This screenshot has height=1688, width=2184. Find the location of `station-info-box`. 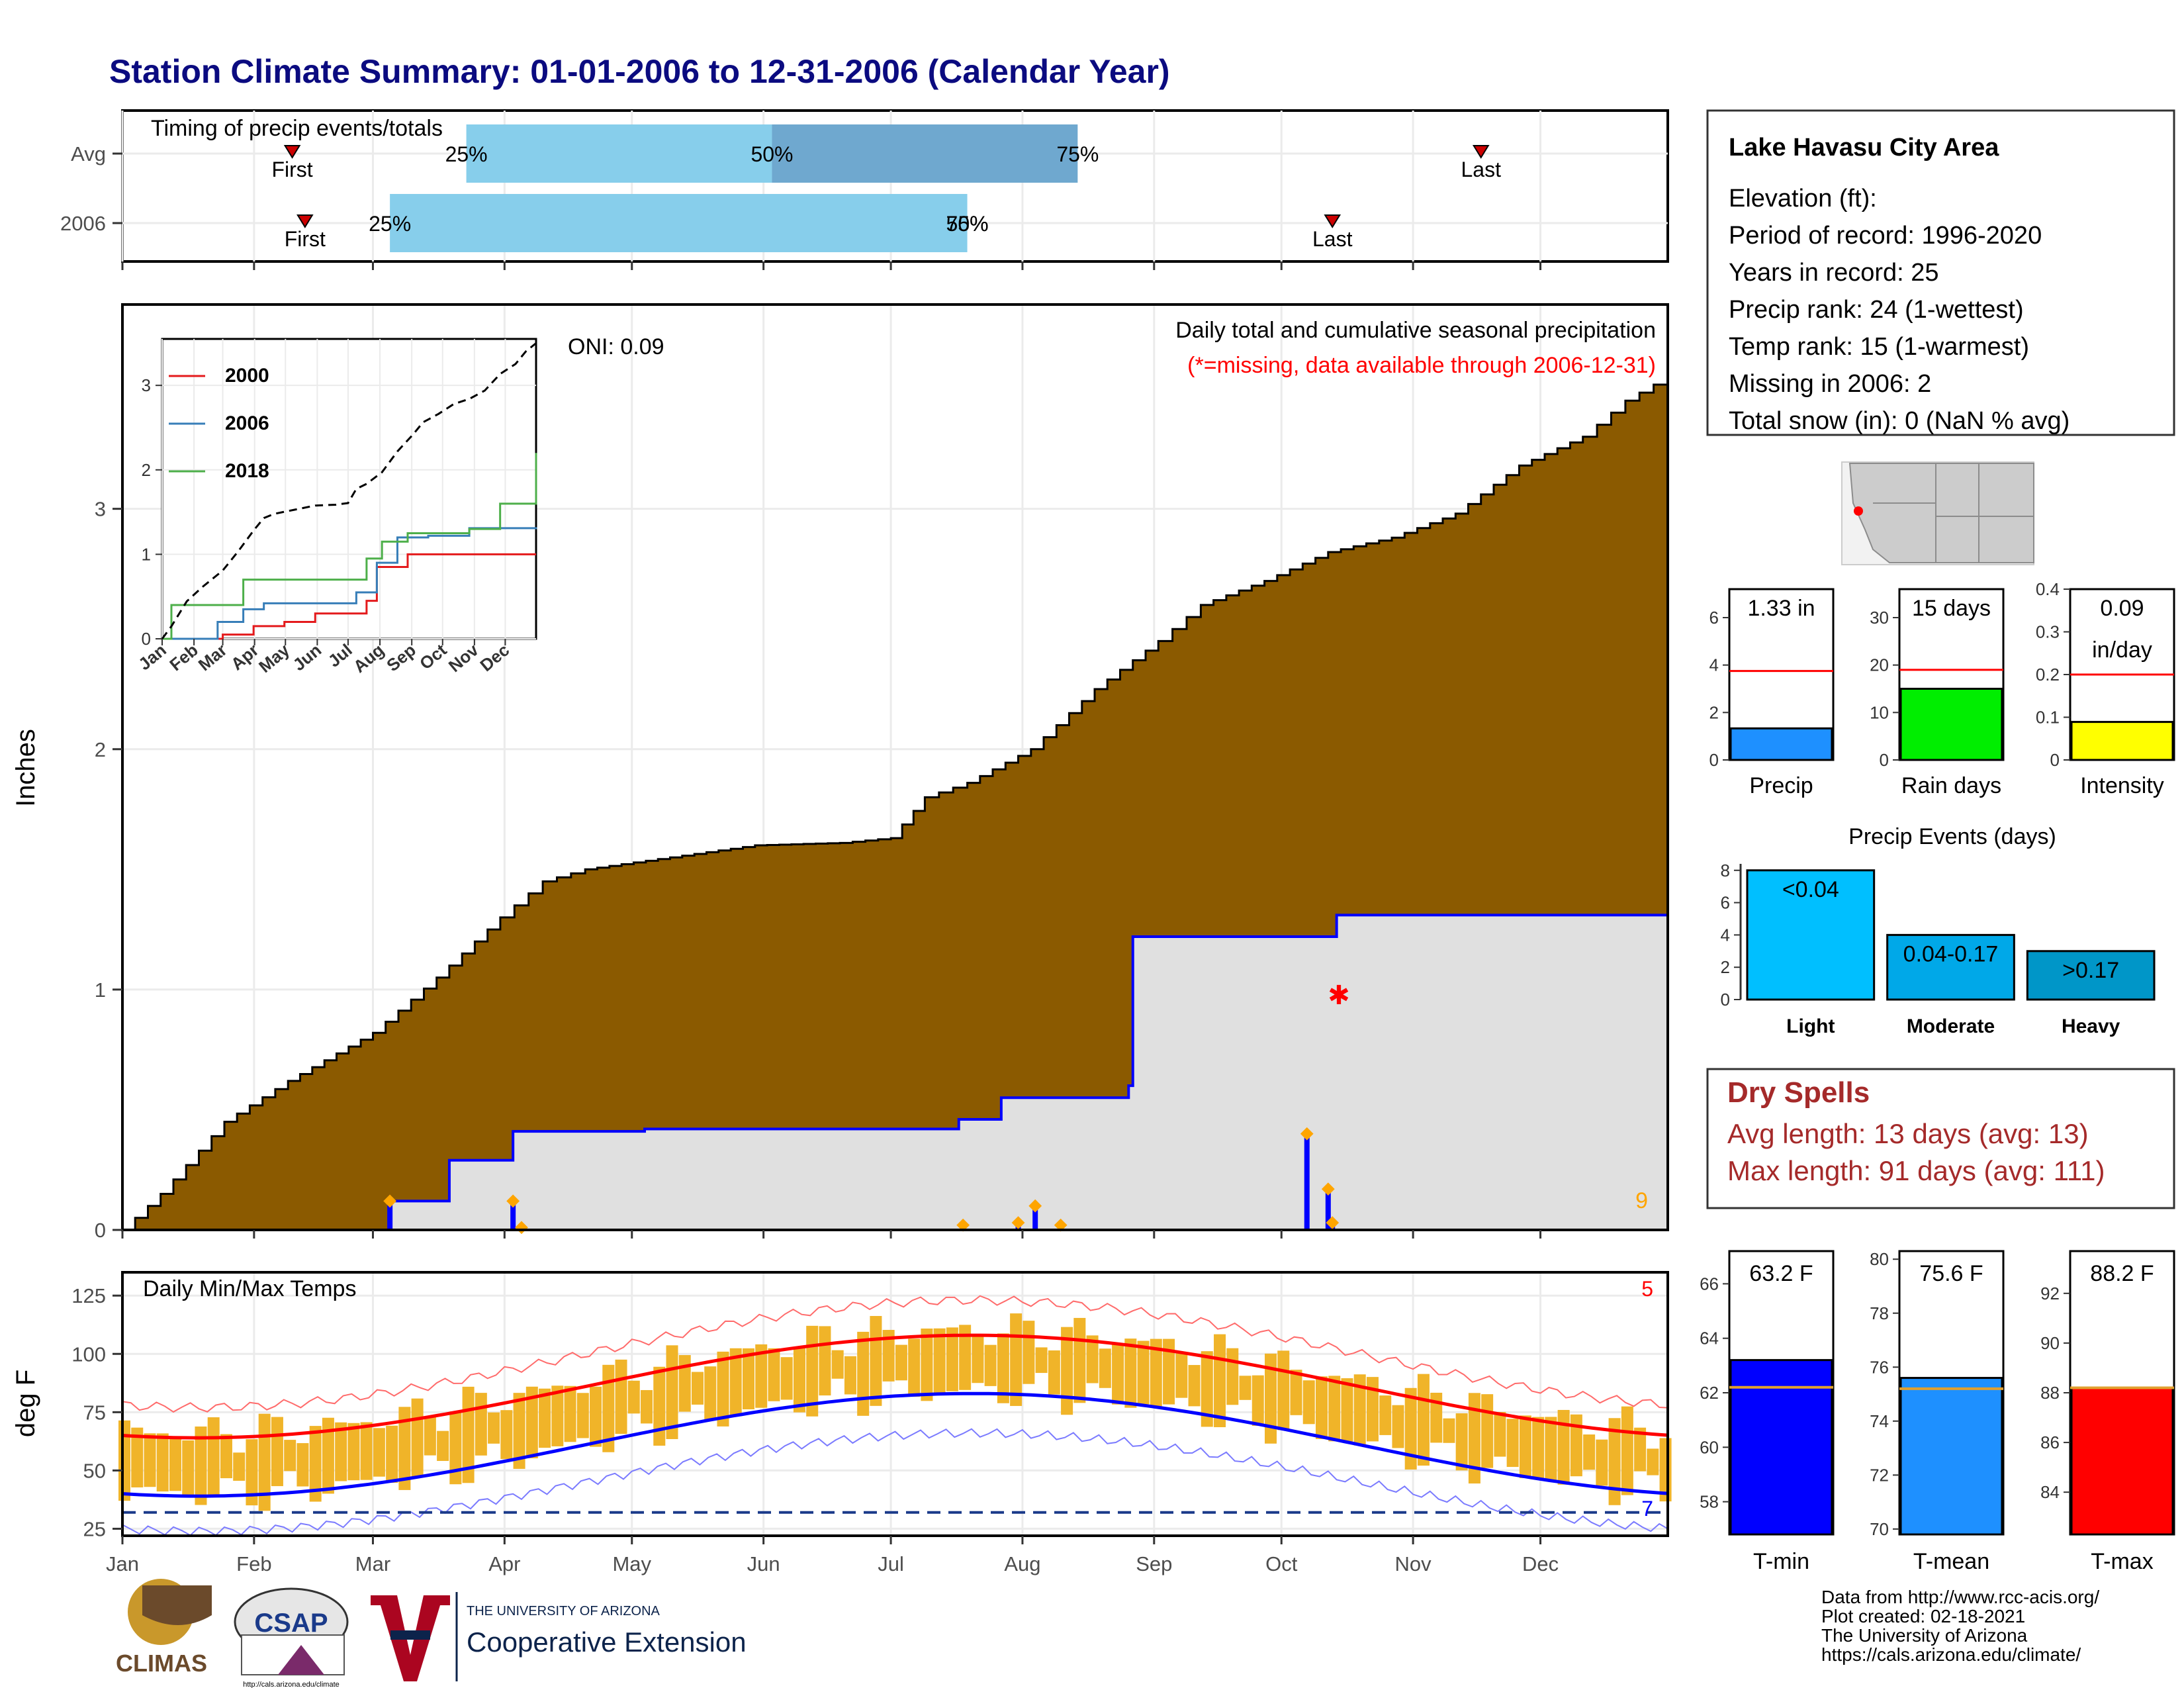

station-info-box is located at coordinates (1940, 272).